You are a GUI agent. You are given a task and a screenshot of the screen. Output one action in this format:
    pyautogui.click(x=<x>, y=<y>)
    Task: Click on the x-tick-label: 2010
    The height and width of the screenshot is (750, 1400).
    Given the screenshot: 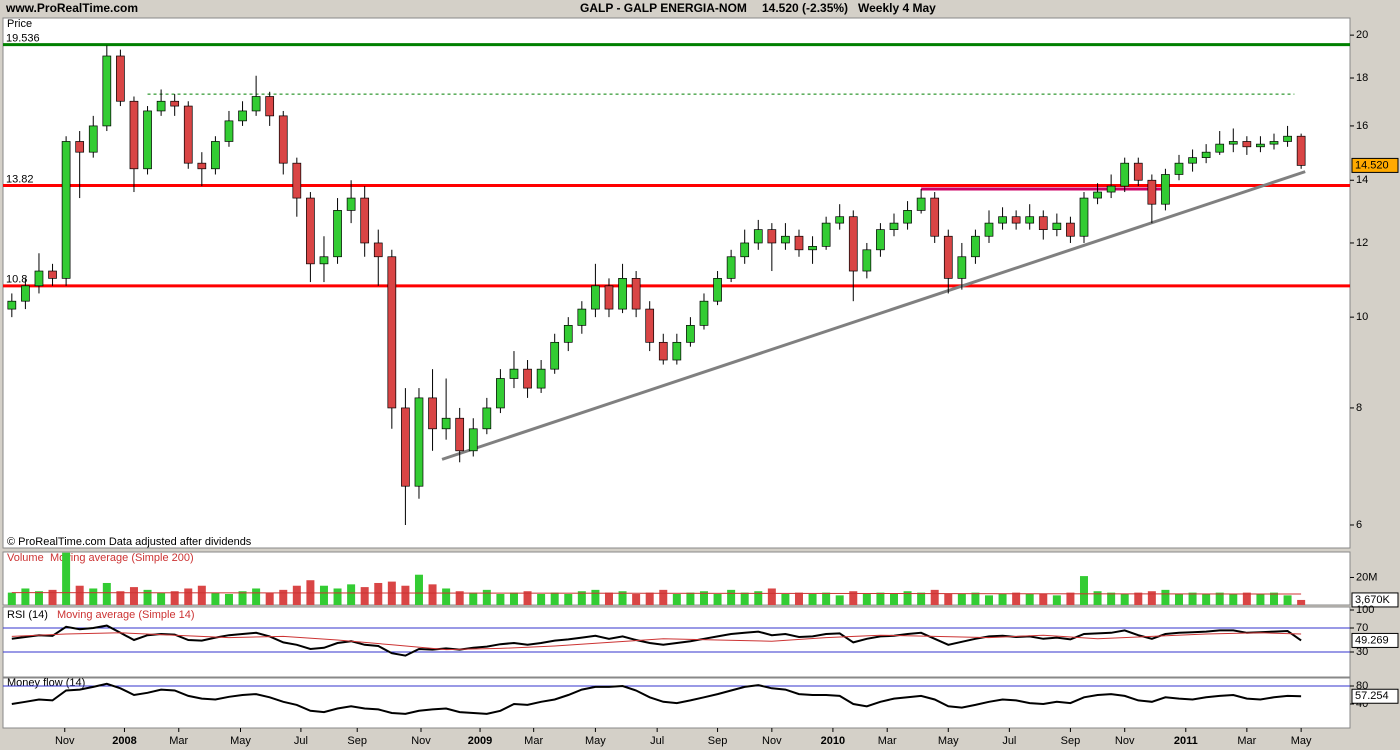 What is the action you would take?
    pyautogui.click(x=833, y=741)
    